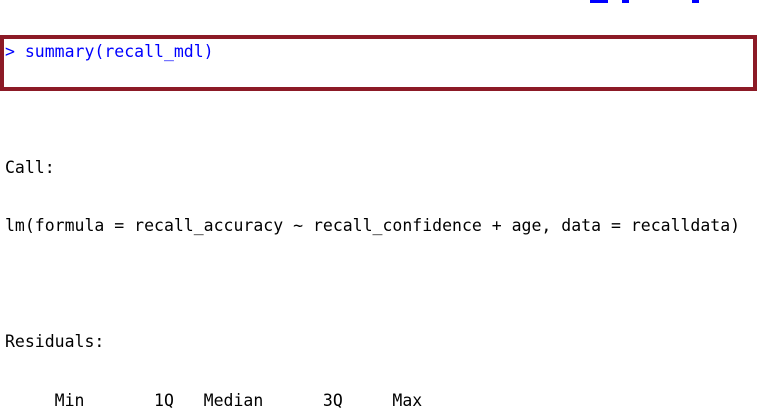 The height and width of the screenshot is (420, 775). Describe the element at coordinates (109, 51) in the screenshot. I see `r-prompt-line: > summary(recall_mdl)` at that location.